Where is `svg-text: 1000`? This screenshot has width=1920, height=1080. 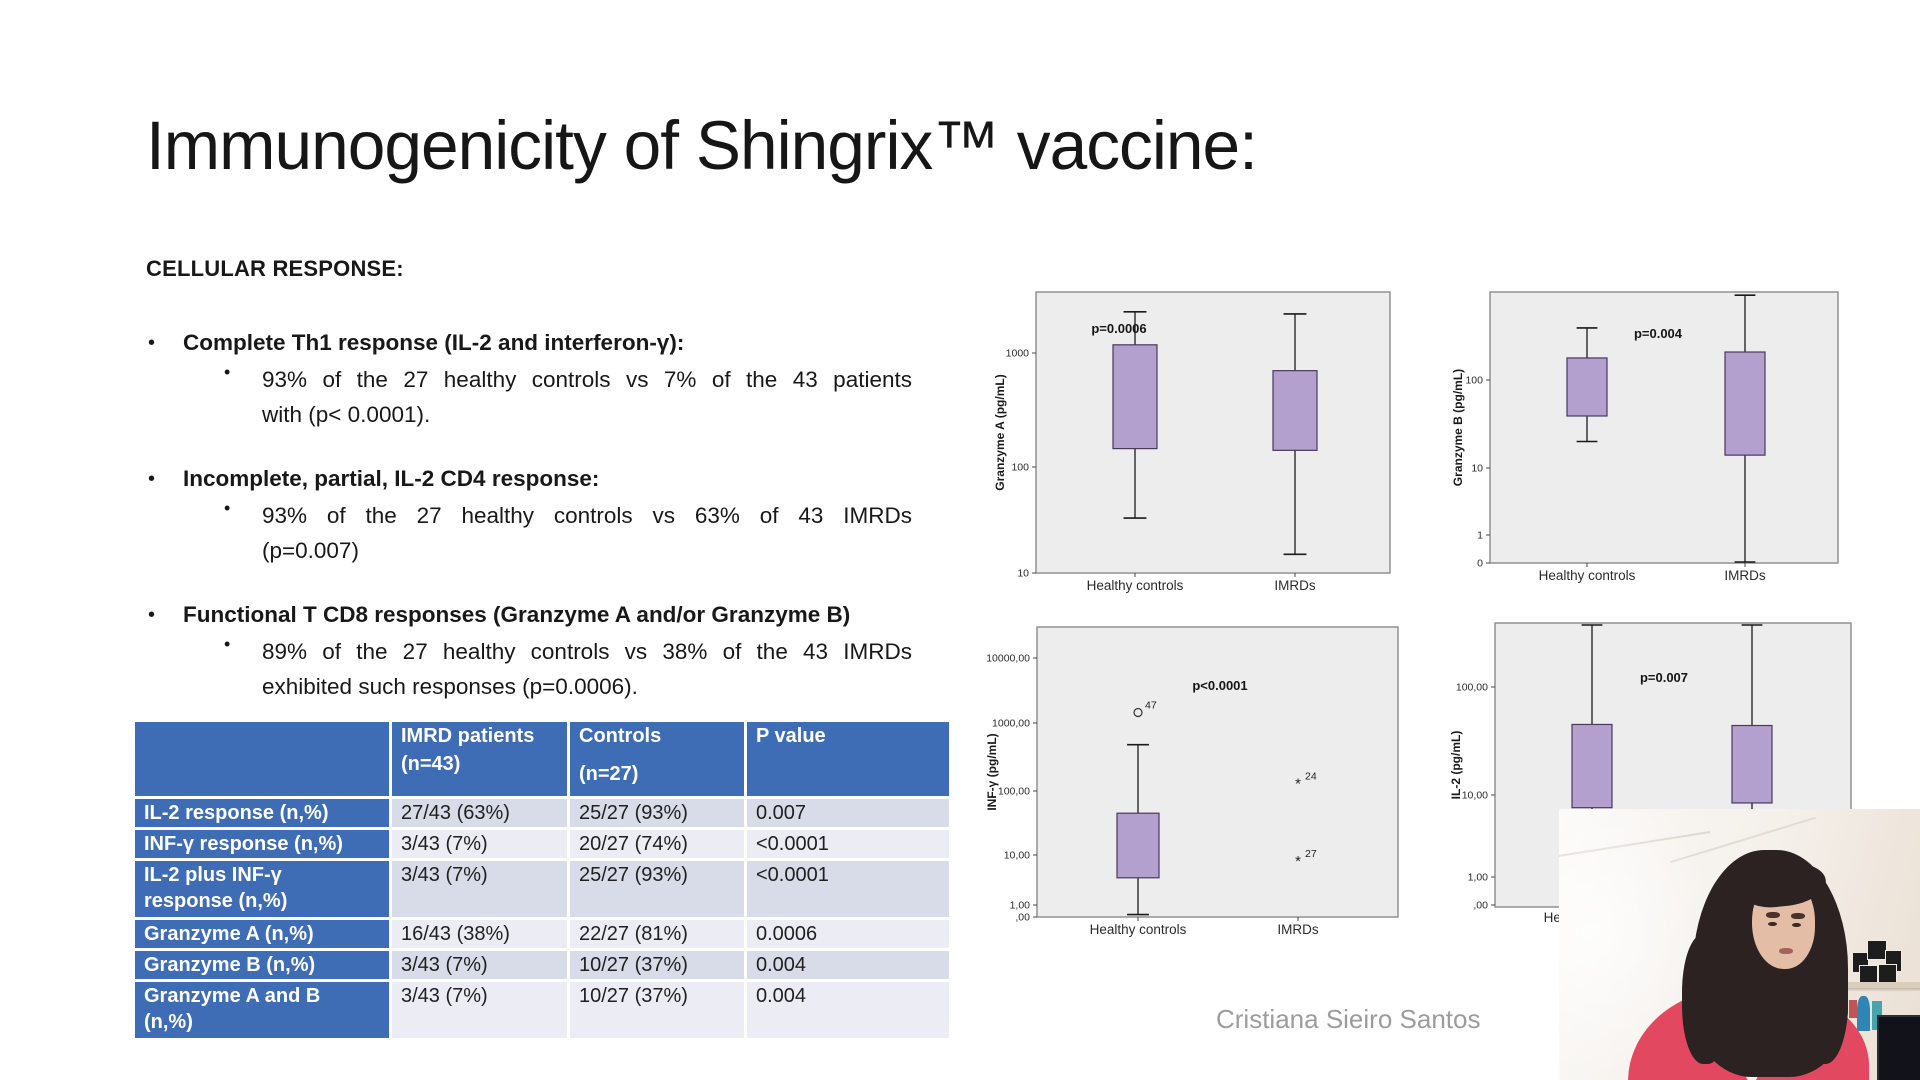
svg-text: 1000 is located at coordinates (1018, 354).